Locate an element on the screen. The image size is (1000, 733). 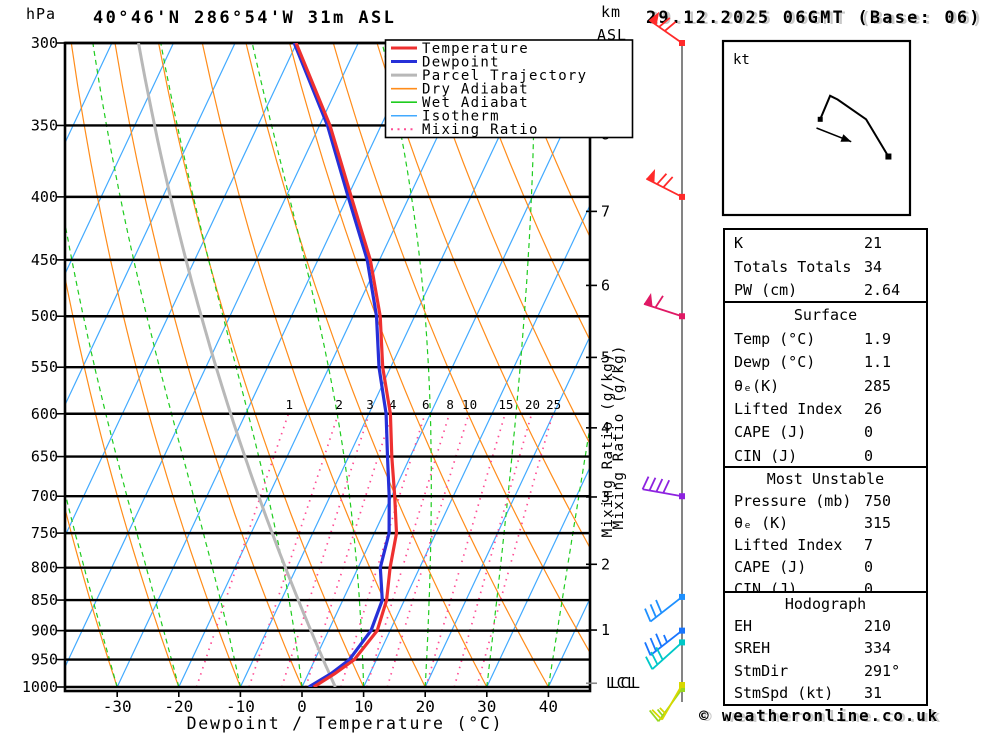
svg-text: kt is located at coordinates (741, 60).